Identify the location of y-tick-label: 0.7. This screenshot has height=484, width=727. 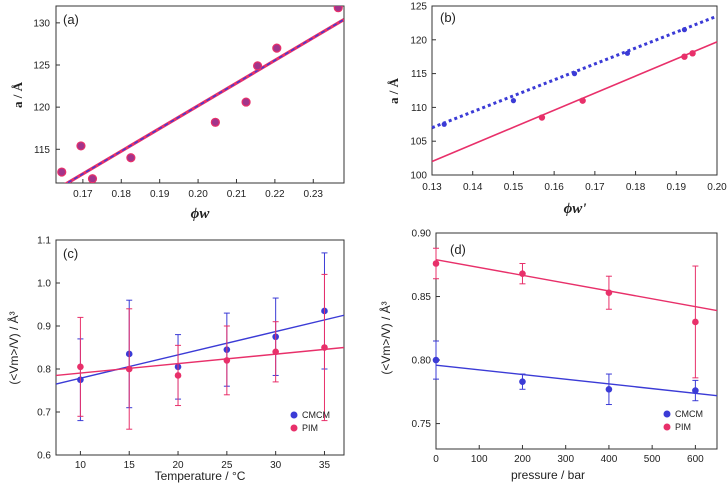
(44, 413).